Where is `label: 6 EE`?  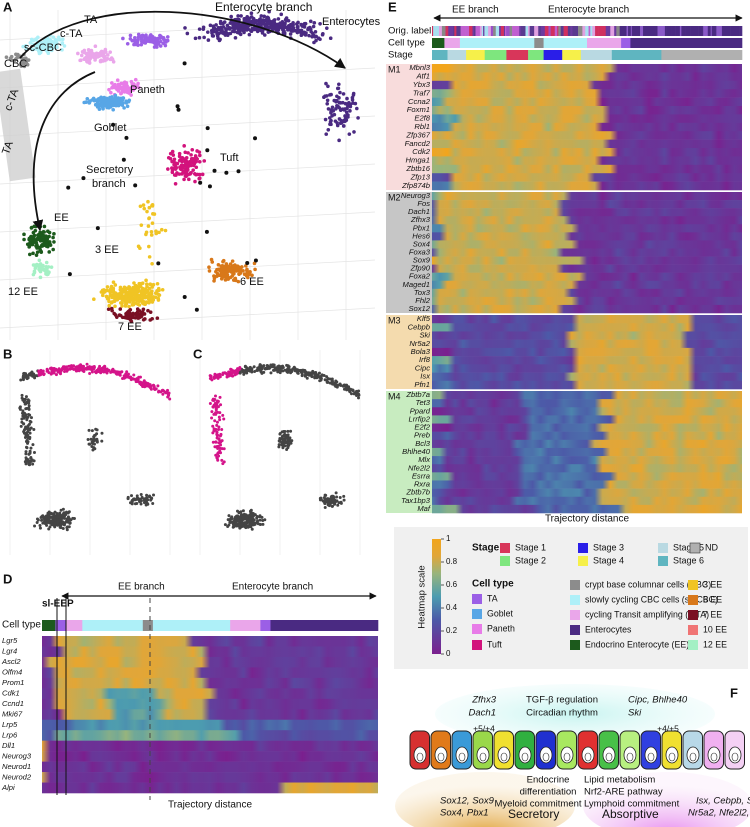
label: 6 EE is located at coordinates (252, 282).